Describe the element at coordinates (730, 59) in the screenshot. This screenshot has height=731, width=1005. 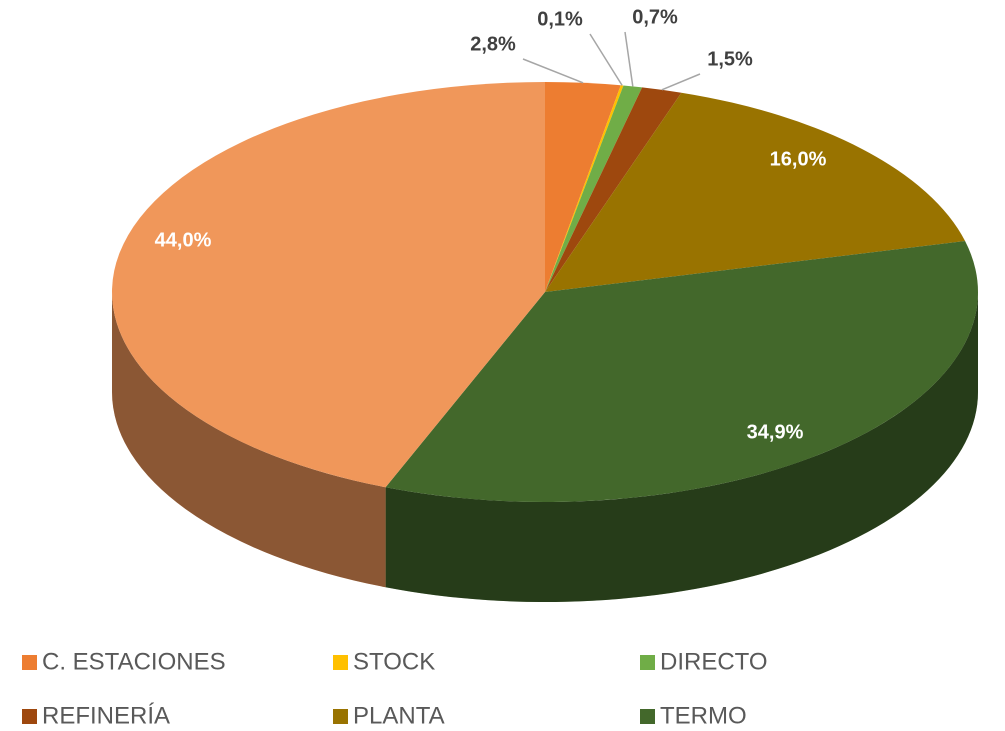
I see `data-label: 1,5%` at that location.